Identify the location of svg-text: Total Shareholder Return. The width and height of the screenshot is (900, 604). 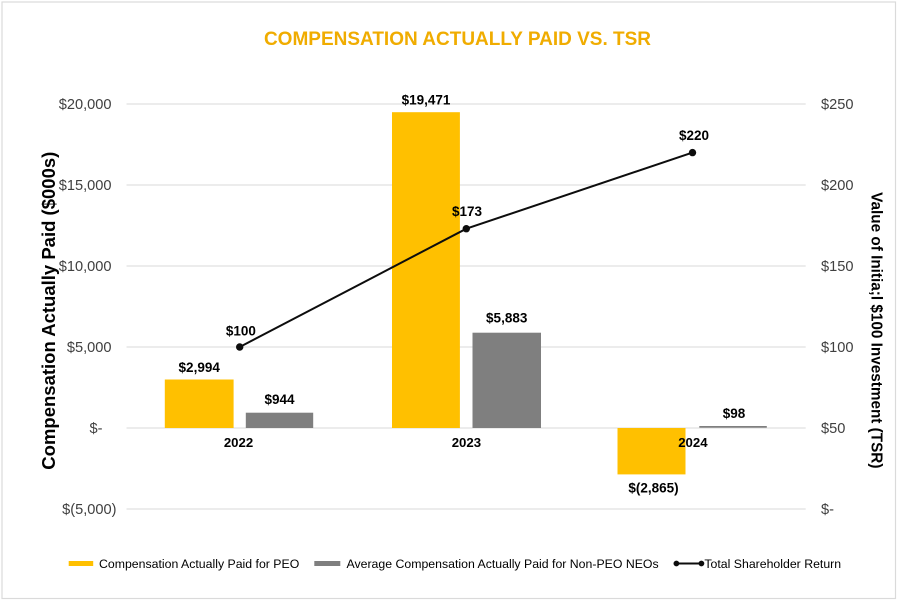
(772, 564).